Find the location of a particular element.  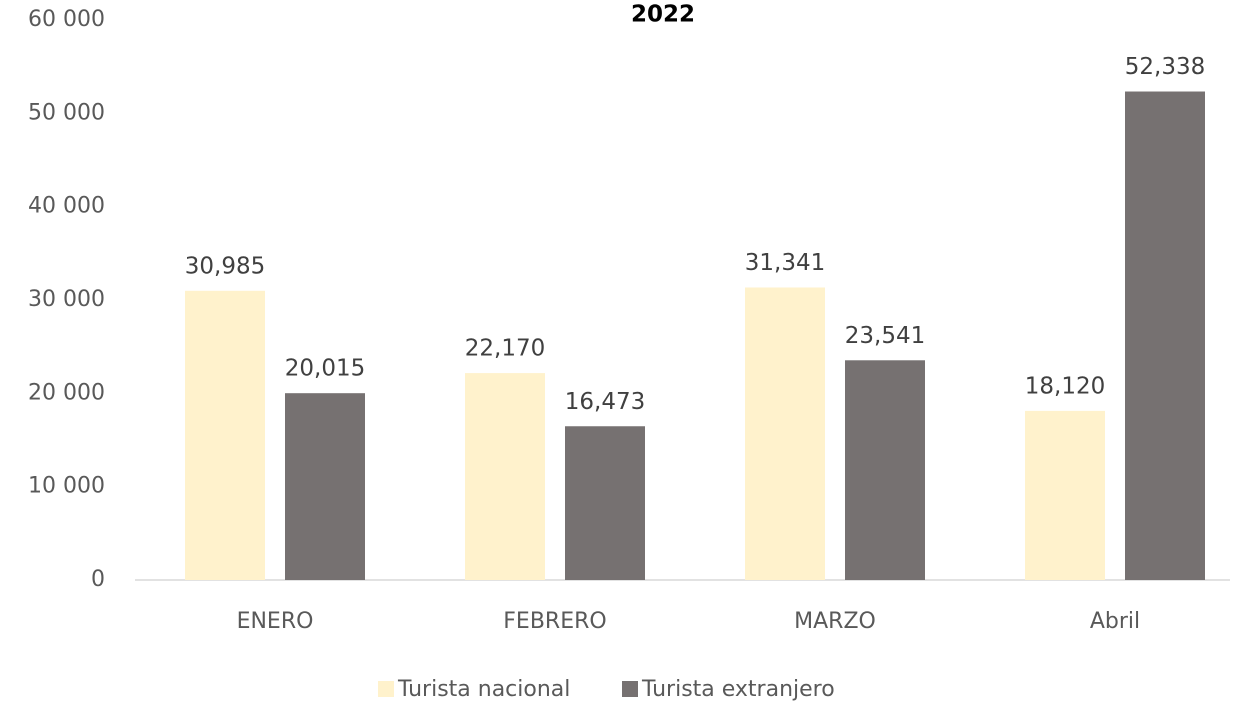

y-tick-label: 50 000 is located at coordinates (66, 112).